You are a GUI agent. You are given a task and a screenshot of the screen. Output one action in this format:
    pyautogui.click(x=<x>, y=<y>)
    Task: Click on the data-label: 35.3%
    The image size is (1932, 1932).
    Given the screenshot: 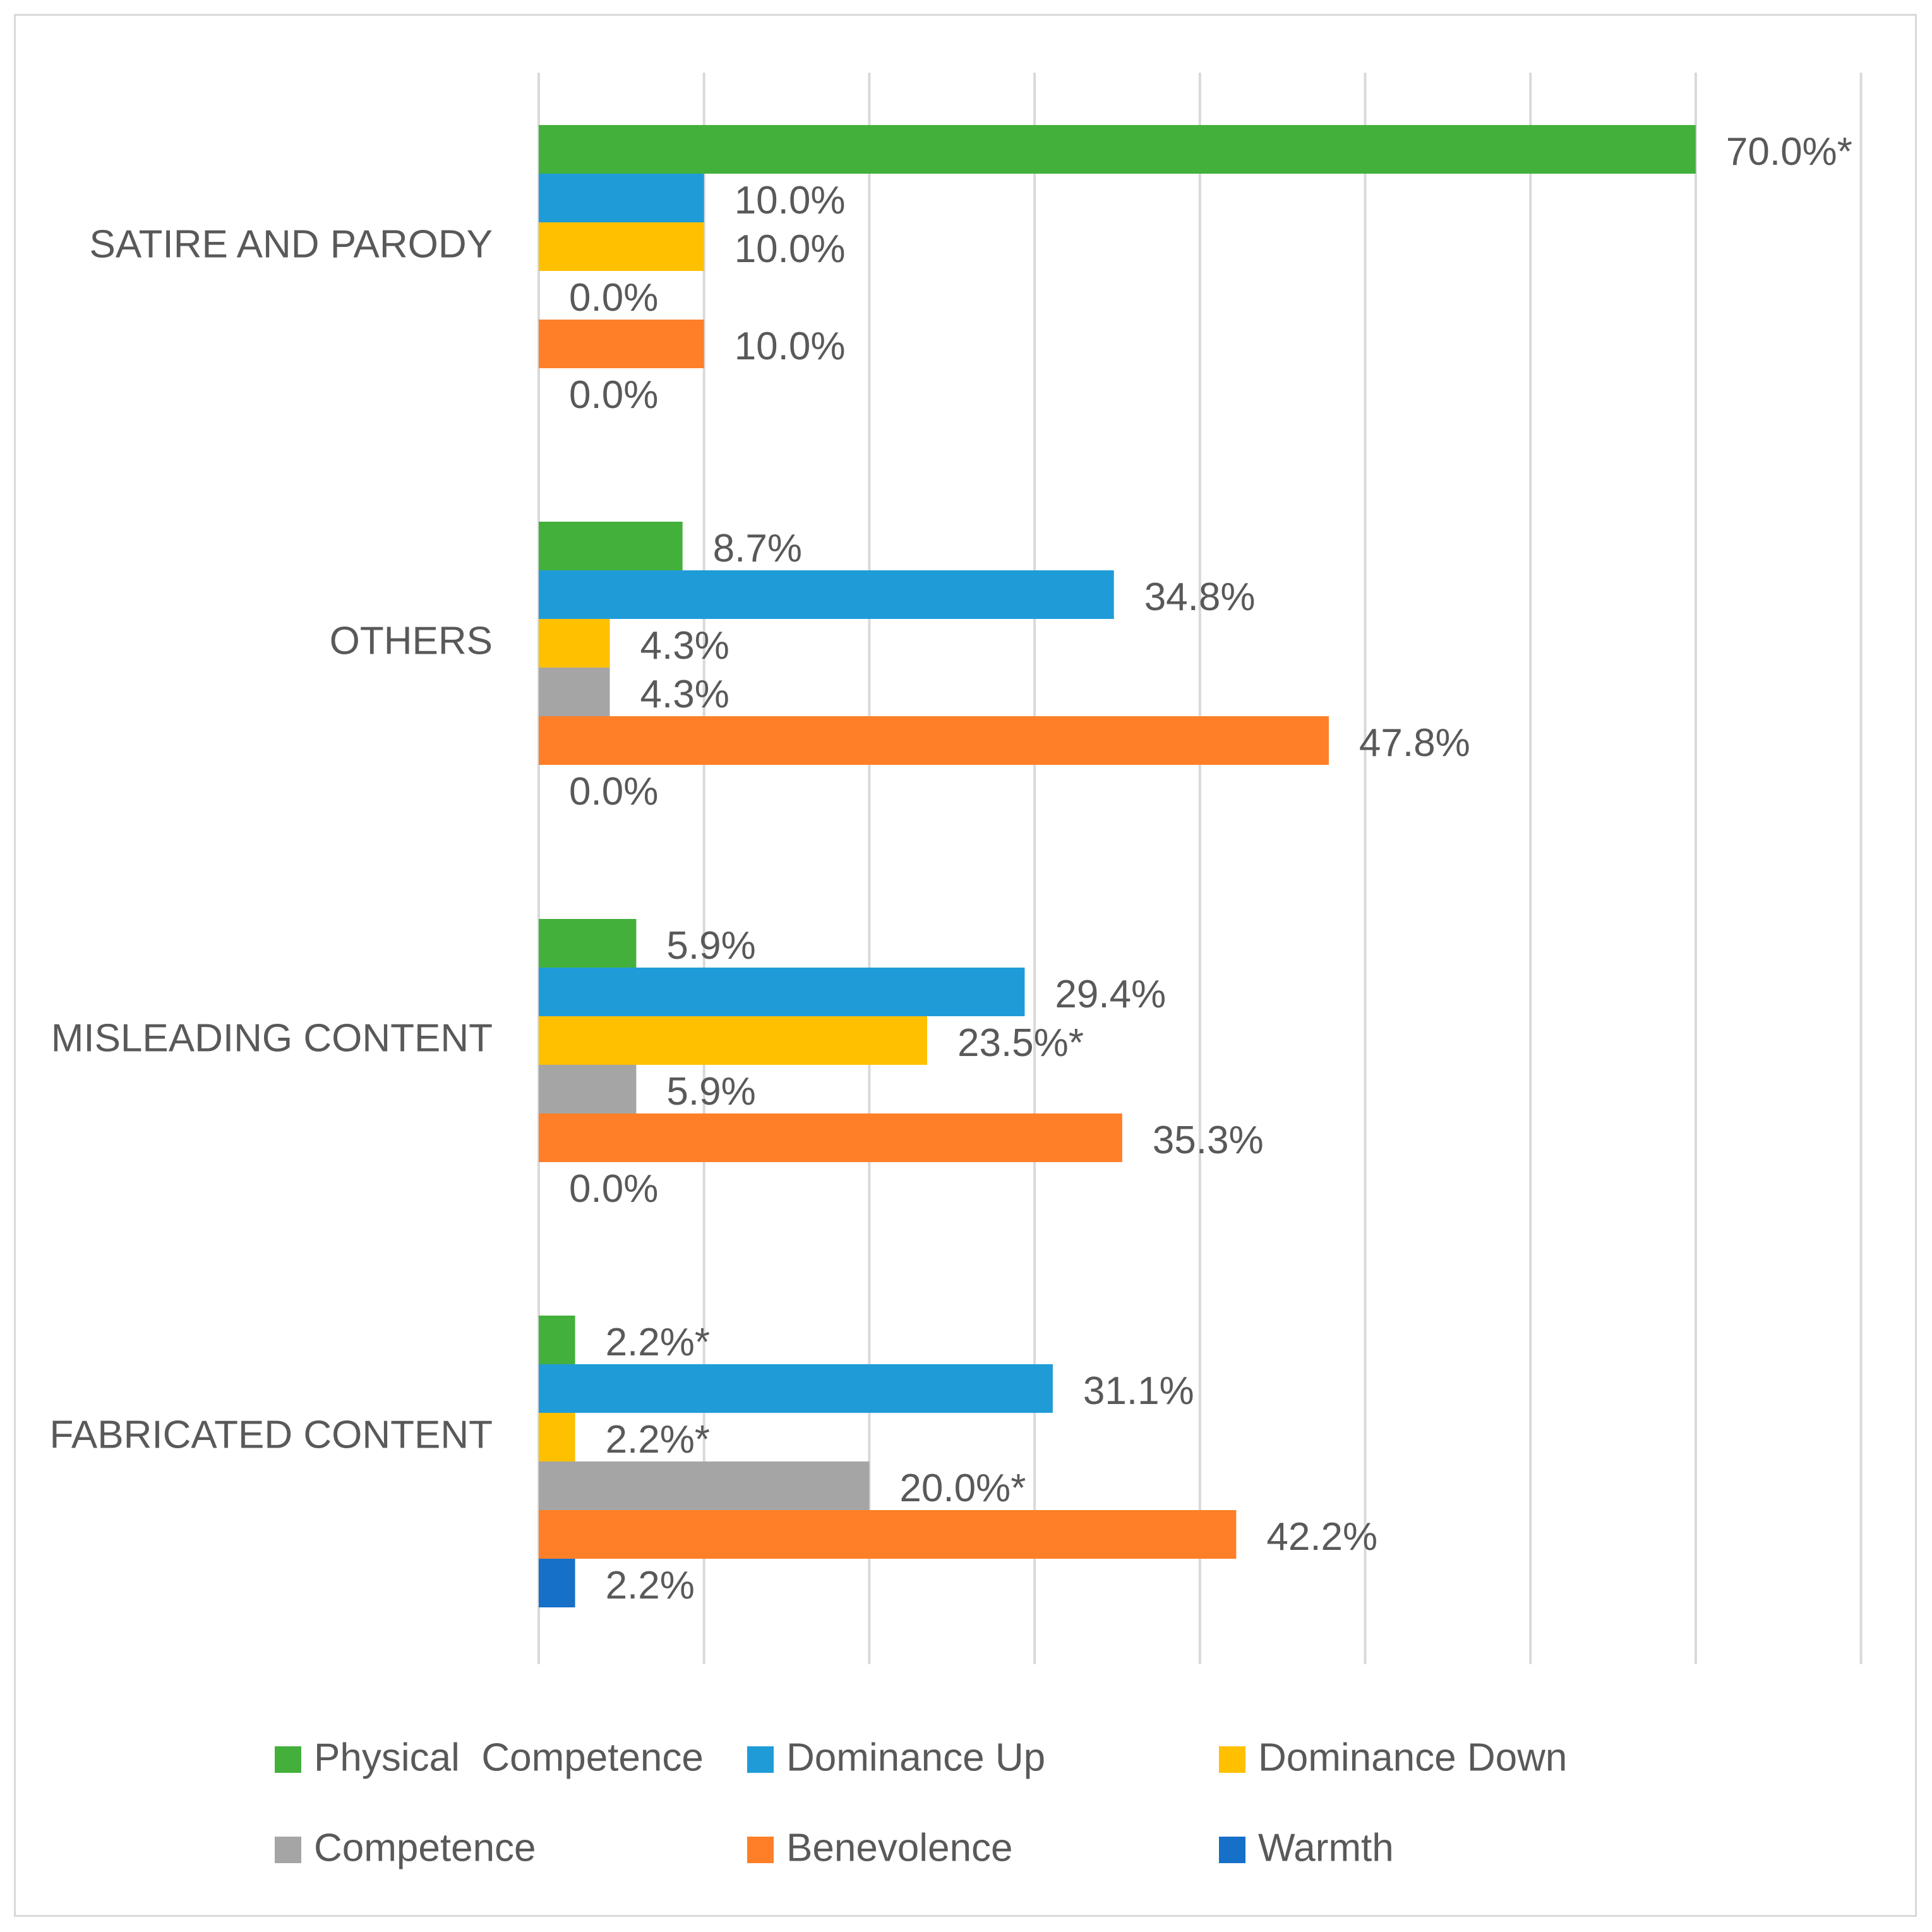 What is the action you would take?
    pyautogui.click(x=1208, y=1140)
    